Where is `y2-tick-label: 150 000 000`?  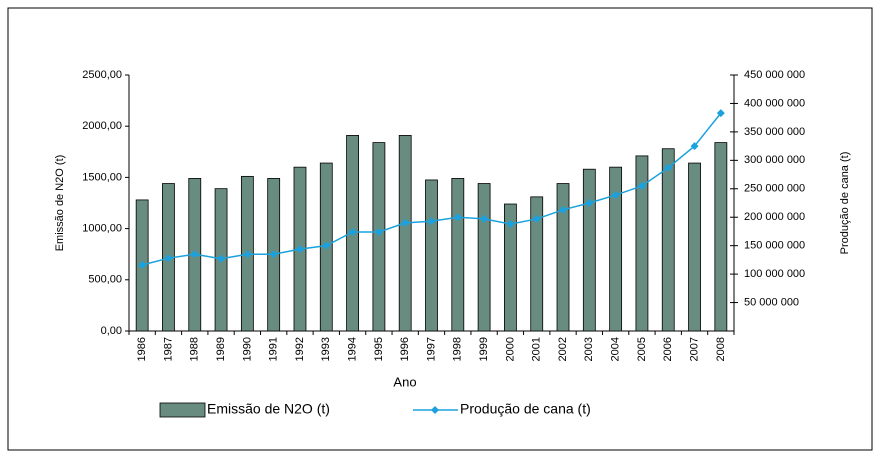 y2-tick-label: 150 000 000 is located at coordinates (774, 246).